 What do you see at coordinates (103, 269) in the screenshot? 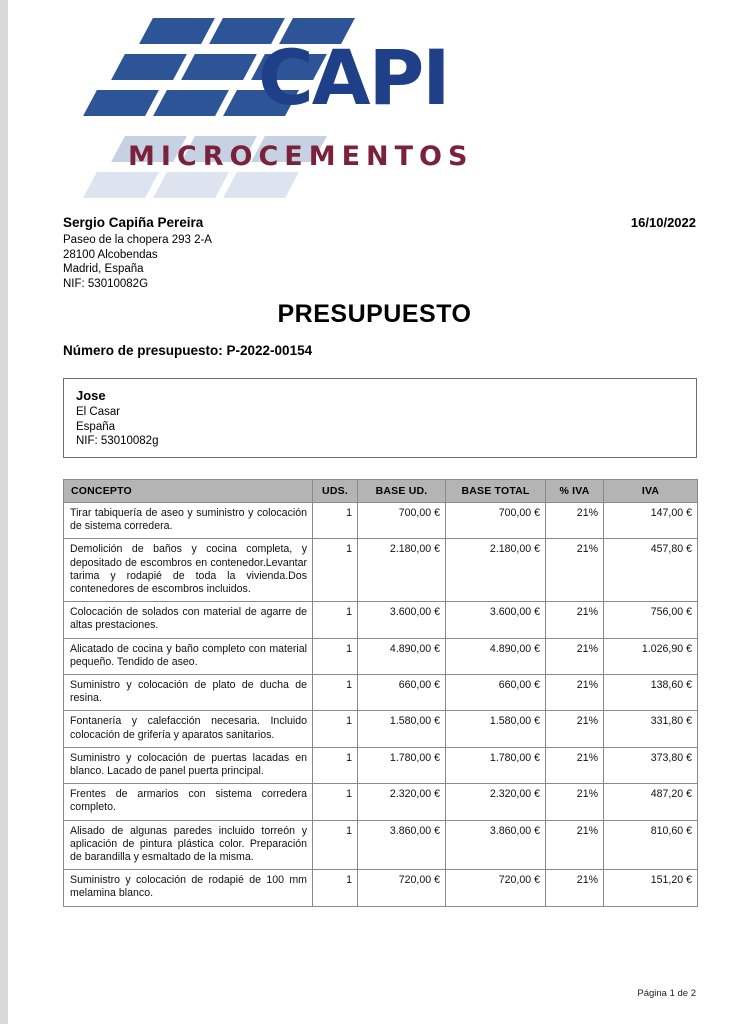
I see `sender-region: Madrid, España` at bounding box center [103, 269].